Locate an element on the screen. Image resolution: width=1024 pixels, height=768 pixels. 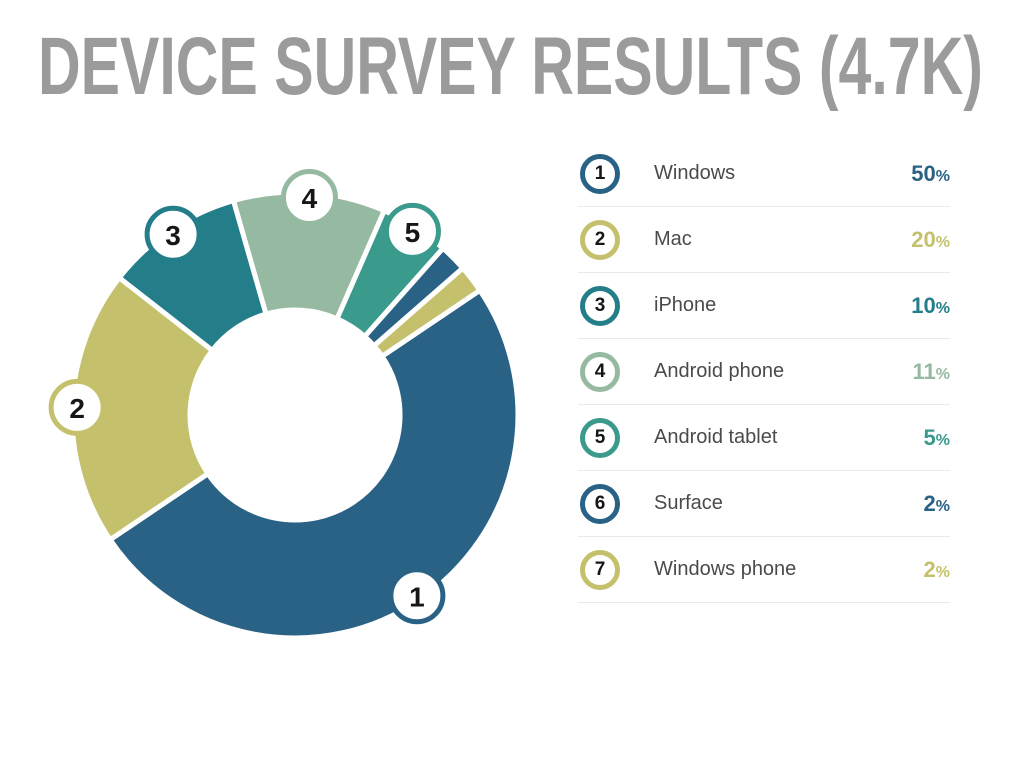
svg-text: 3 is located at coordinates (173, 235).